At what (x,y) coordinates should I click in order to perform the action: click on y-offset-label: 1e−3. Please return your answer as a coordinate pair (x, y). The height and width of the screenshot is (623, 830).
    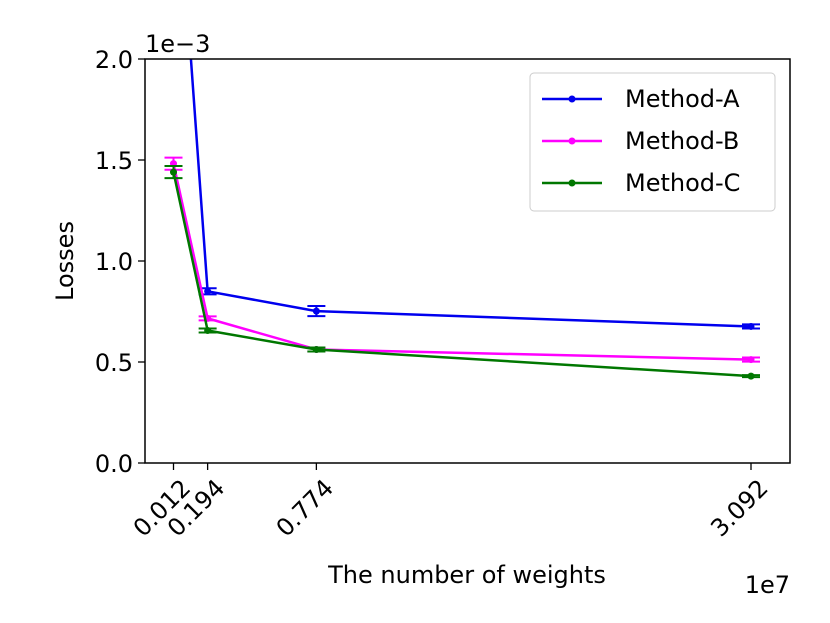
    Looking at the image, I should click on (177, 44).